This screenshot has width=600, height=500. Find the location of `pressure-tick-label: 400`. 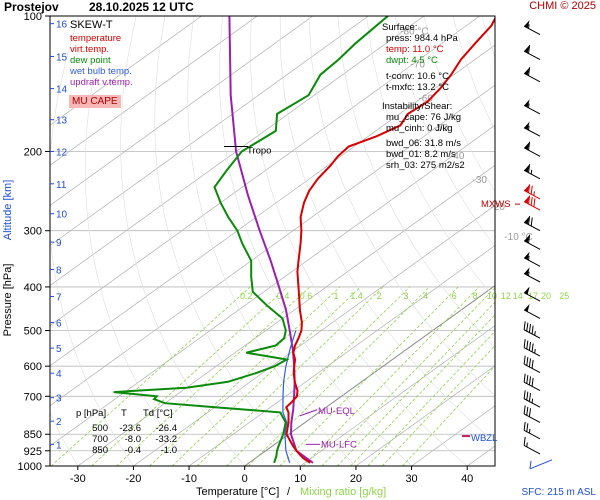

pressure-tick-label: 400 is located at coordinates (33, 288).